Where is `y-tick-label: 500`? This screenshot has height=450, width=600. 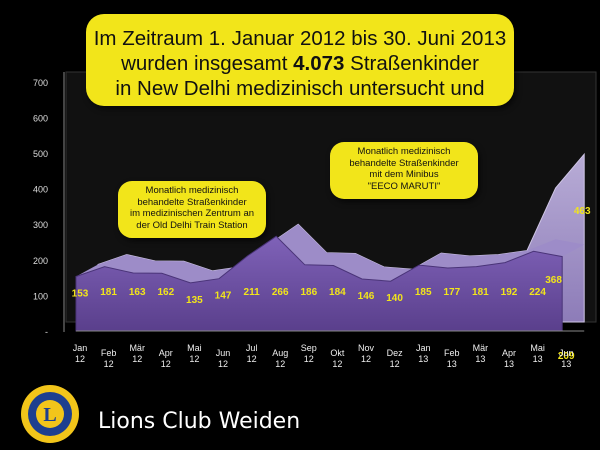
y-tick-label: 500 is located at coordinates (40, 154).